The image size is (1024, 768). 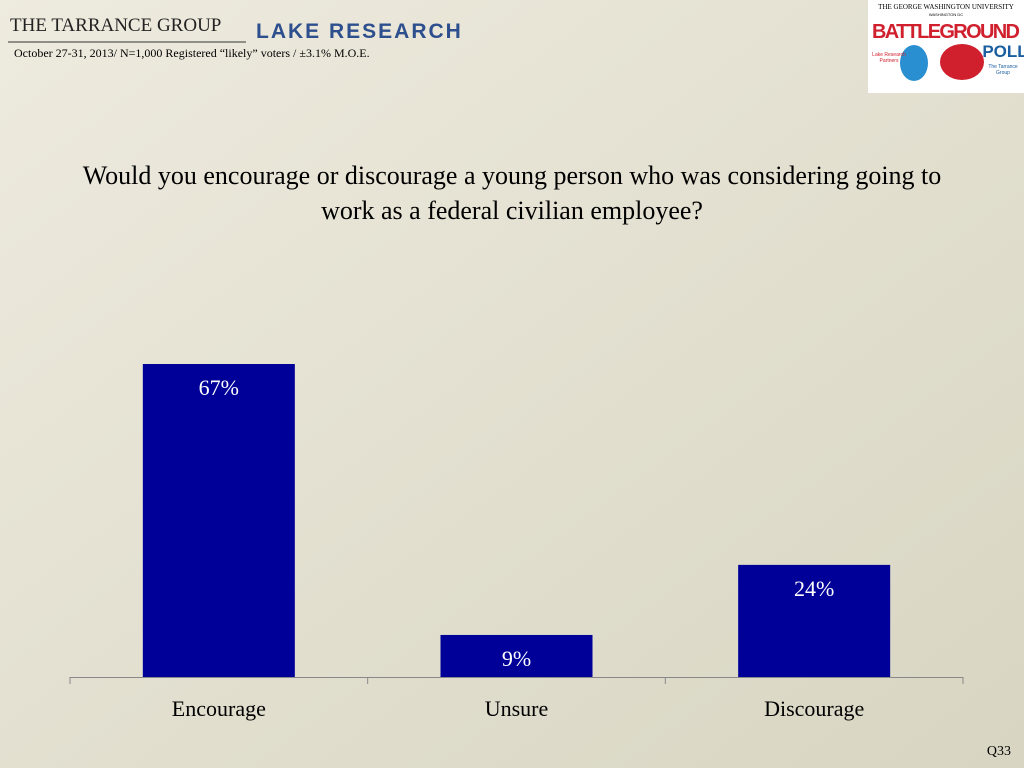 What do you see at coordinates (946, 14) in the screenshot?
I see `logo-city: WASHINGTON DC` at bounding box center [946, 14].